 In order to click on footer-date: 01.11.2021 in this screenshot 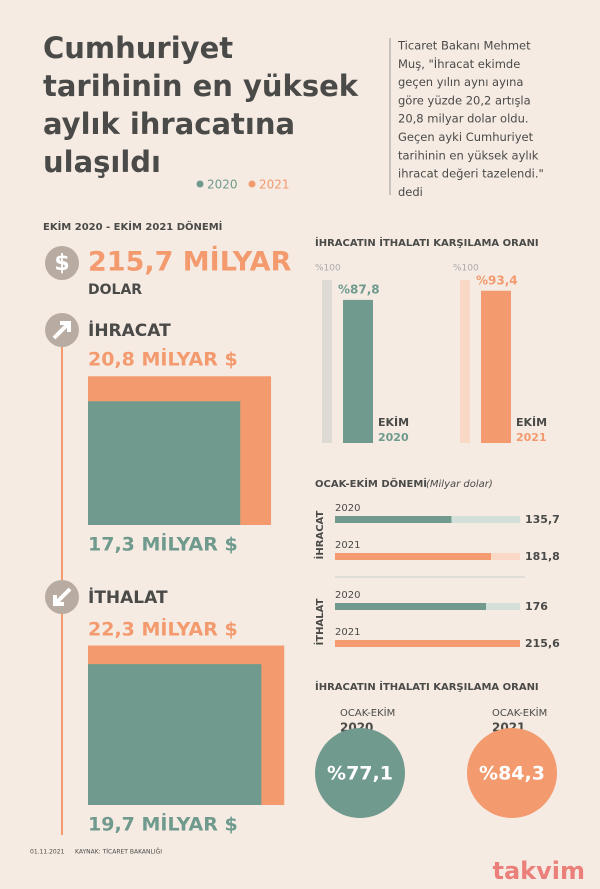, I will do `click(47, 852)`.